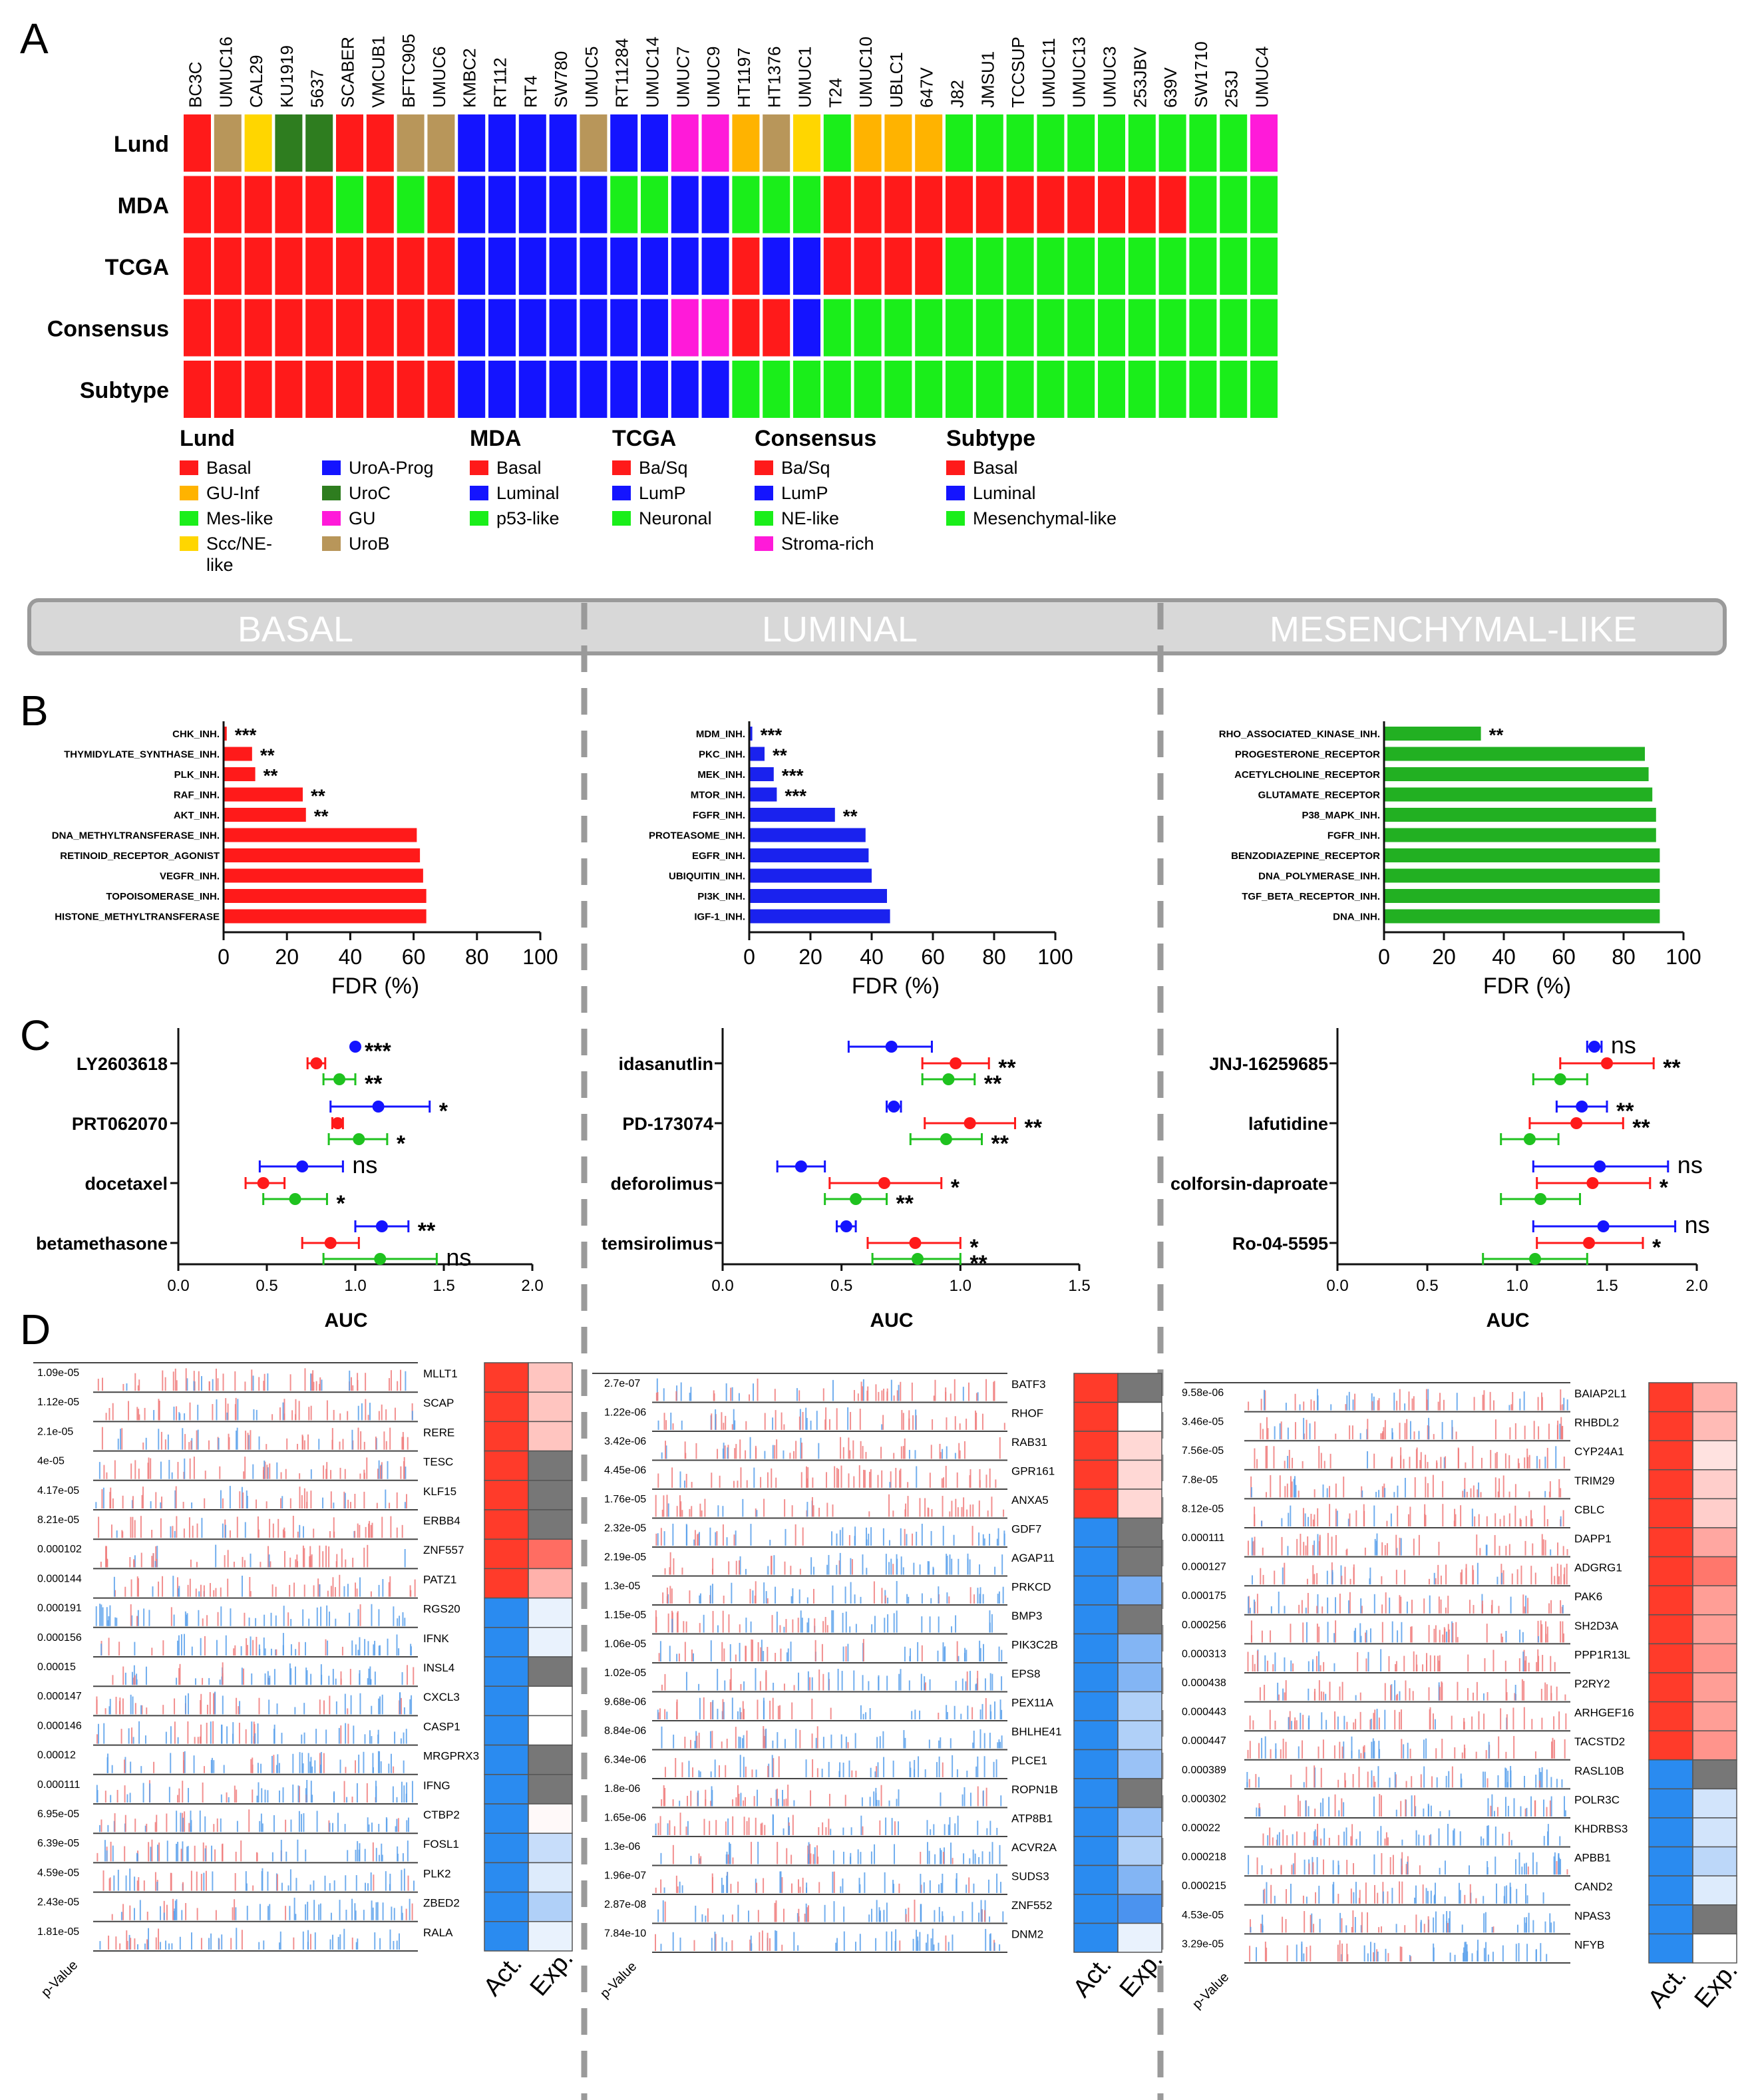 The image size is (1754, 2100). I want to click on gene-label: POLR3C, so click(1597, 1799).